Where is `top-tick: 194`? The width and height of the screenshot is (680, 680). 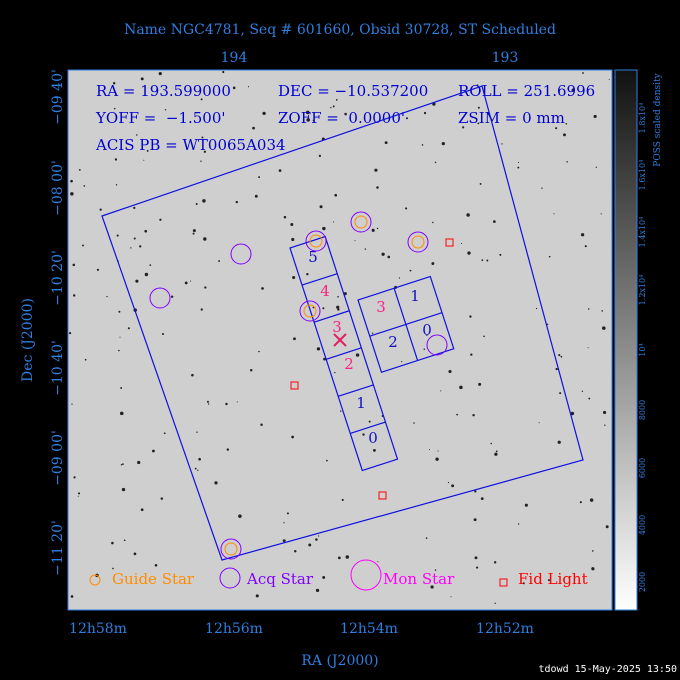 top-tick: 194 is located at coordinates (234, 58).